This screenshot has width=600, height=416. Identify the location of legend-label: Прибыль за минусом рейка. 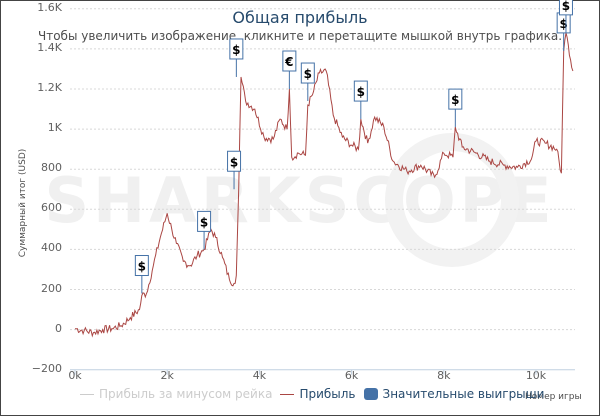
(186, 394).